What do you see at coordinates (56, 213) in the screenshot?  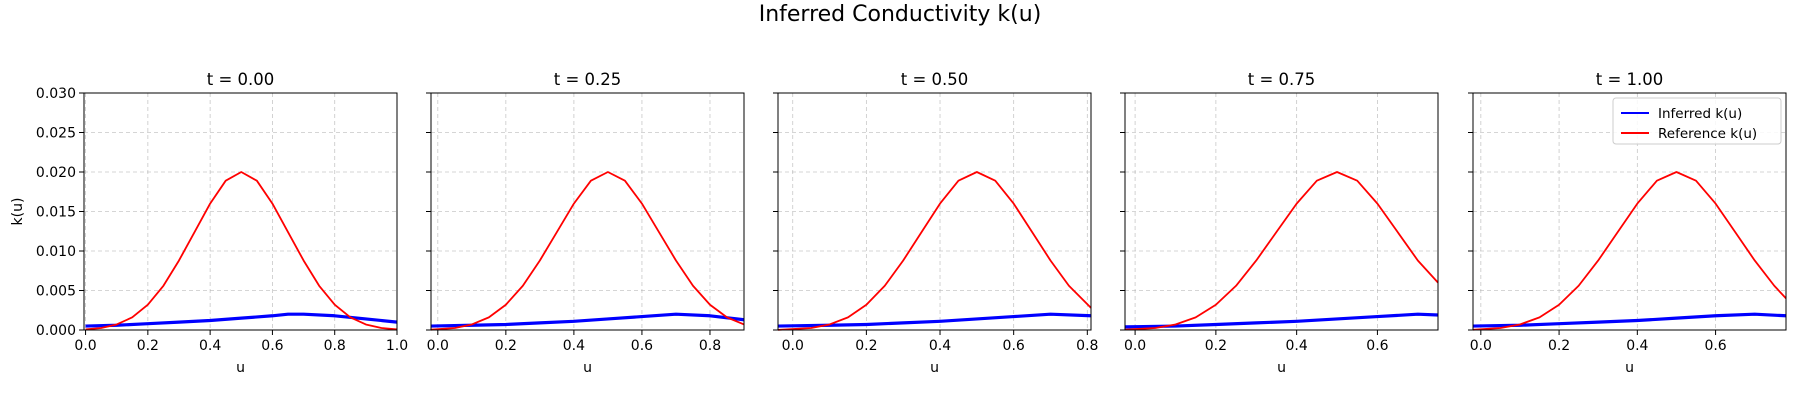 I see `y-tick-label: 0.015` at bounding box center [56, 213].